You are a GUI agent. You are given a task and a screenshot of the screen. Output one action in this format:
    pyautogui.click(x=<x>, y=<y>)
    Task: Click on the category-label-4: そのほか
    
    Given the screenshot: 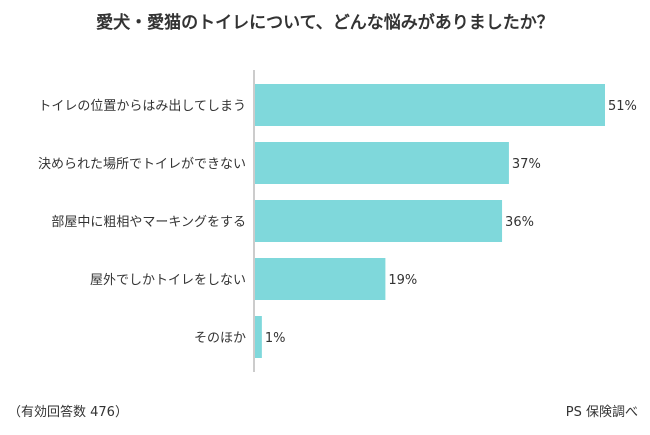 What is the action you would take?
    pyautogui.click(x=220, y=338)
    